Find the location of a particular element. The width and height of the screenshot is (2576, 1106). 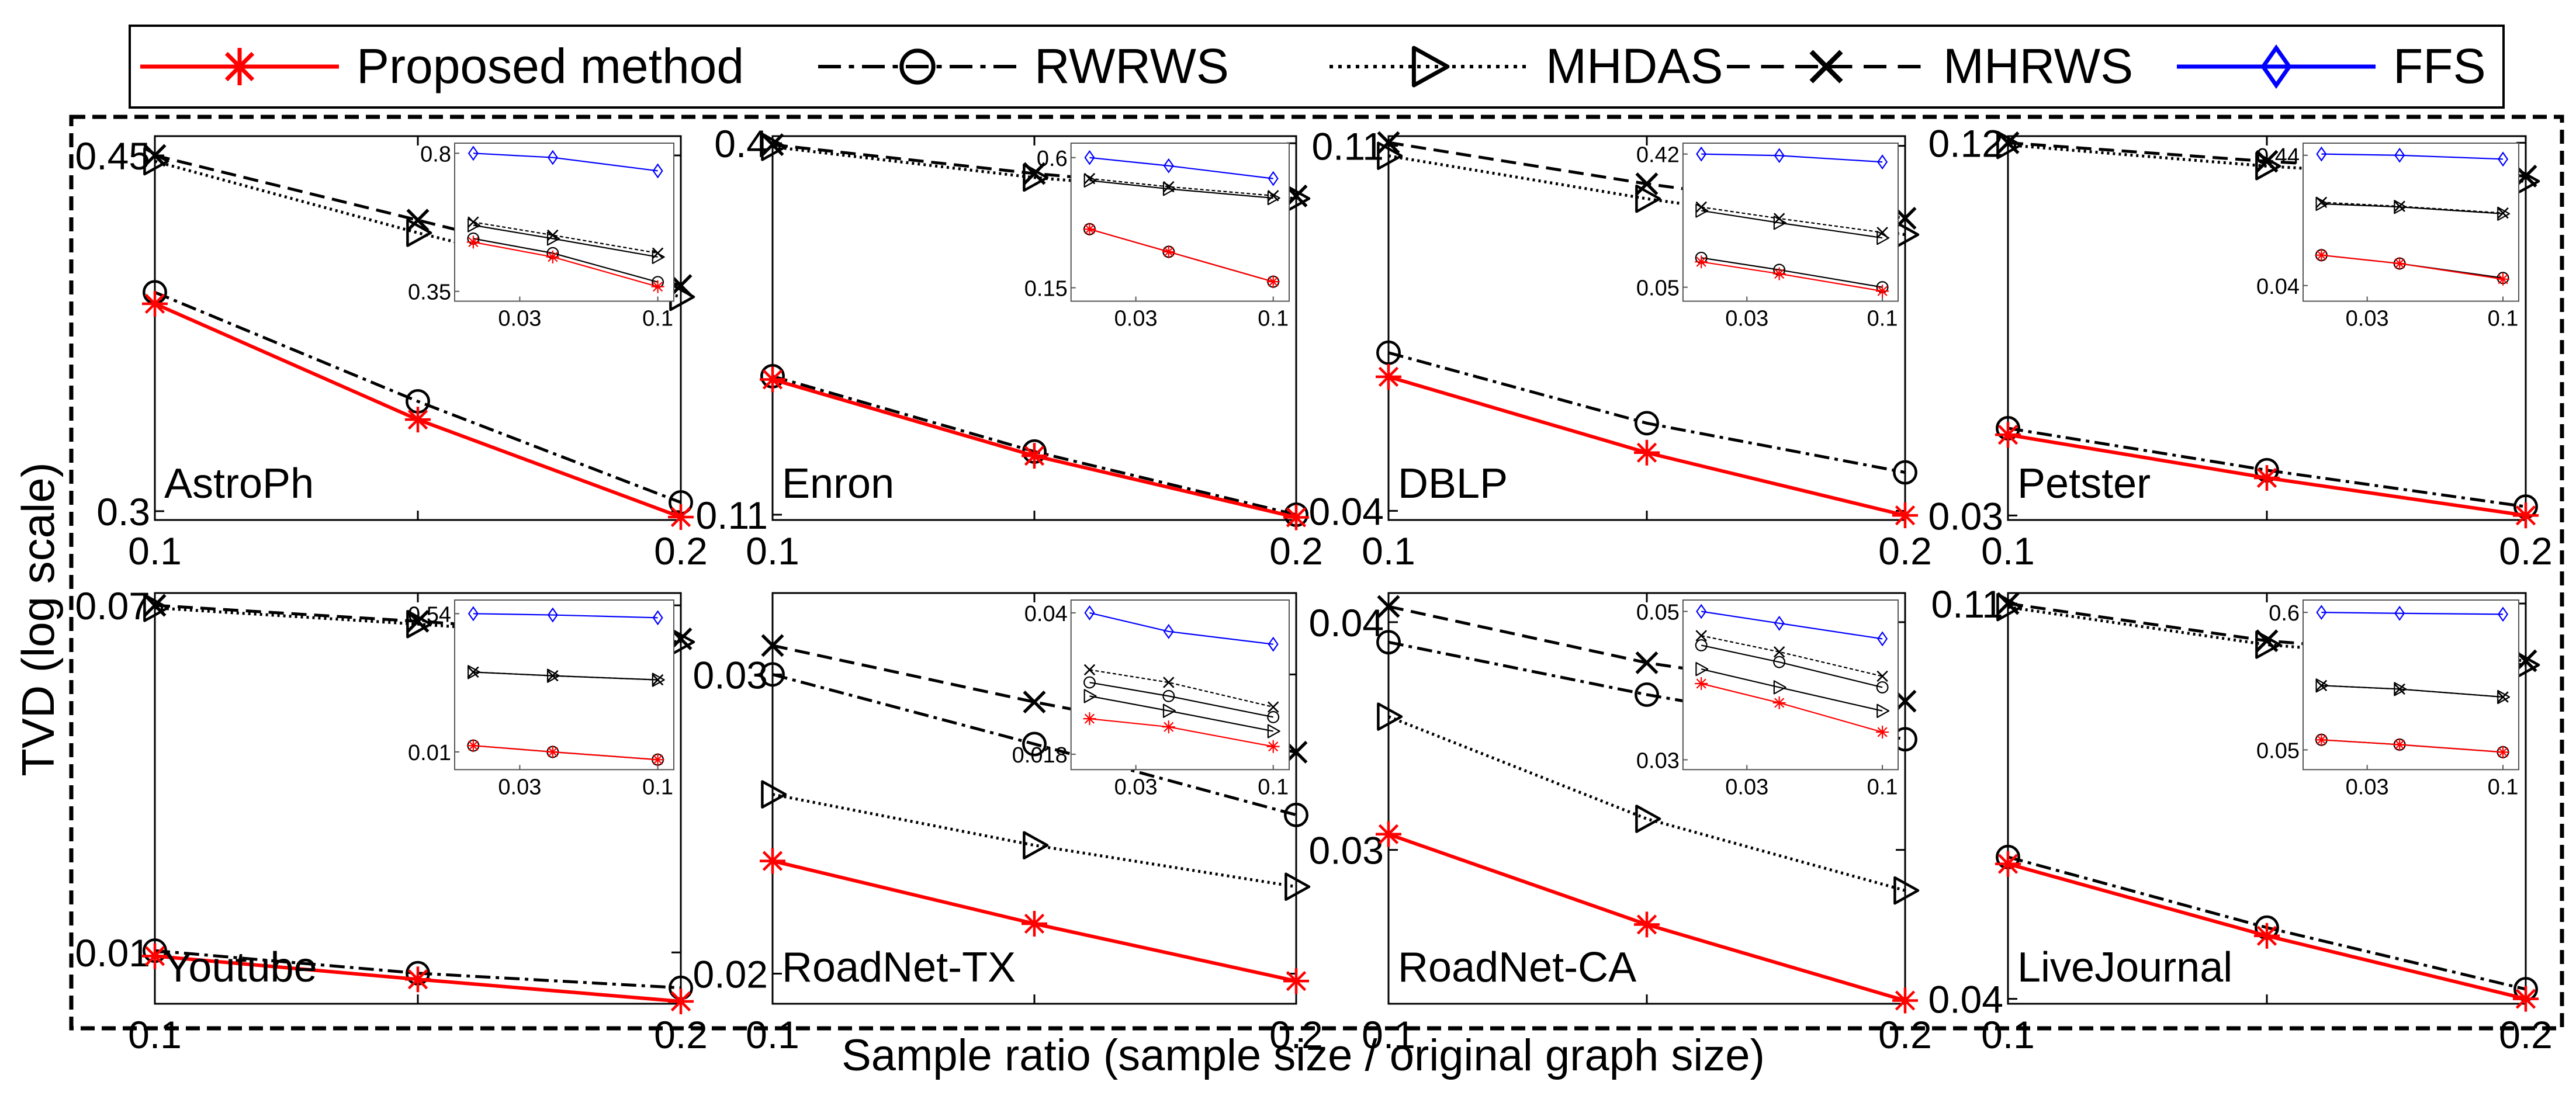

legend-label: MHDAS is located at coordinates (1634, 66).